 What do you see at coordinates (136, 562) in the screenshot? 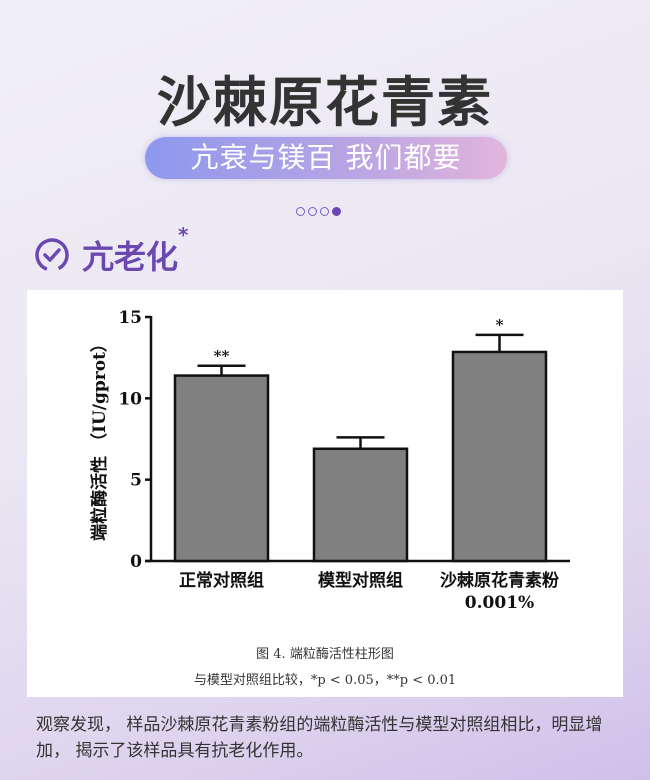
I see `y-tick-label: 0` at bounding box center [136, 562].